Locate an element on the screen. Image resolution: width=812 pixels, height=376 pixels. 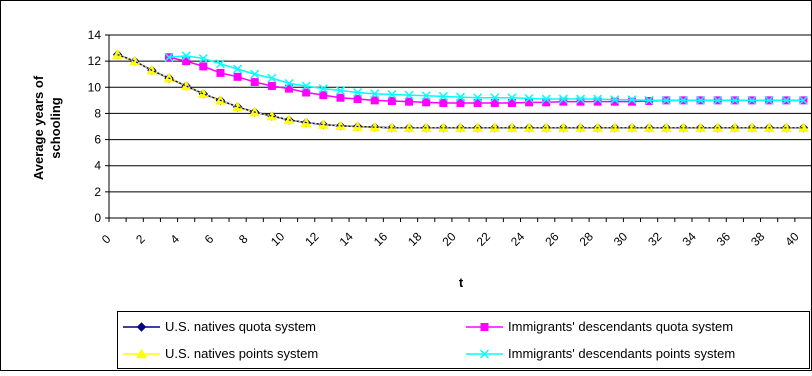
legend-label-us-points: U.S. natives points system is located at coordinates (241, 353).